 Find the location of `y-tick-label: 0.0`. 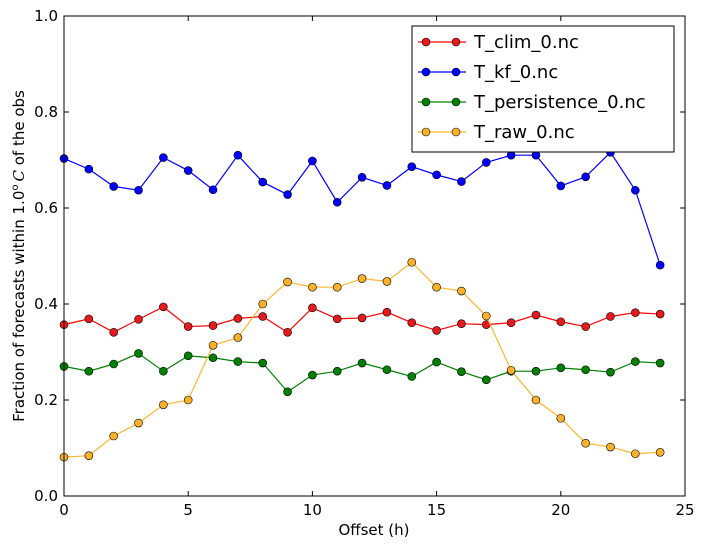

y-tick-label: 0.0 is located at coordinates (46, 496).